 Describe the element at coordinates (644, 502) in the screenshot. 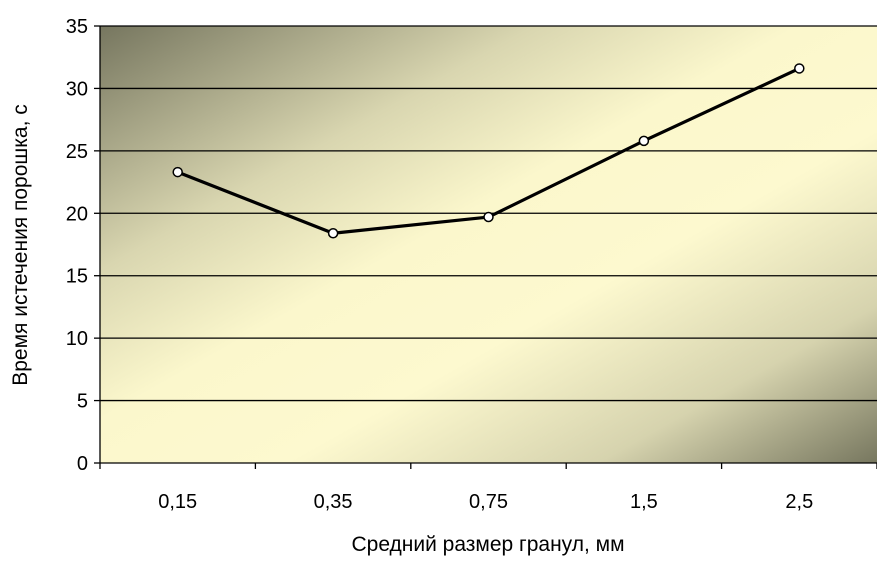

I see `x-tick-label: 1,5` at that location.